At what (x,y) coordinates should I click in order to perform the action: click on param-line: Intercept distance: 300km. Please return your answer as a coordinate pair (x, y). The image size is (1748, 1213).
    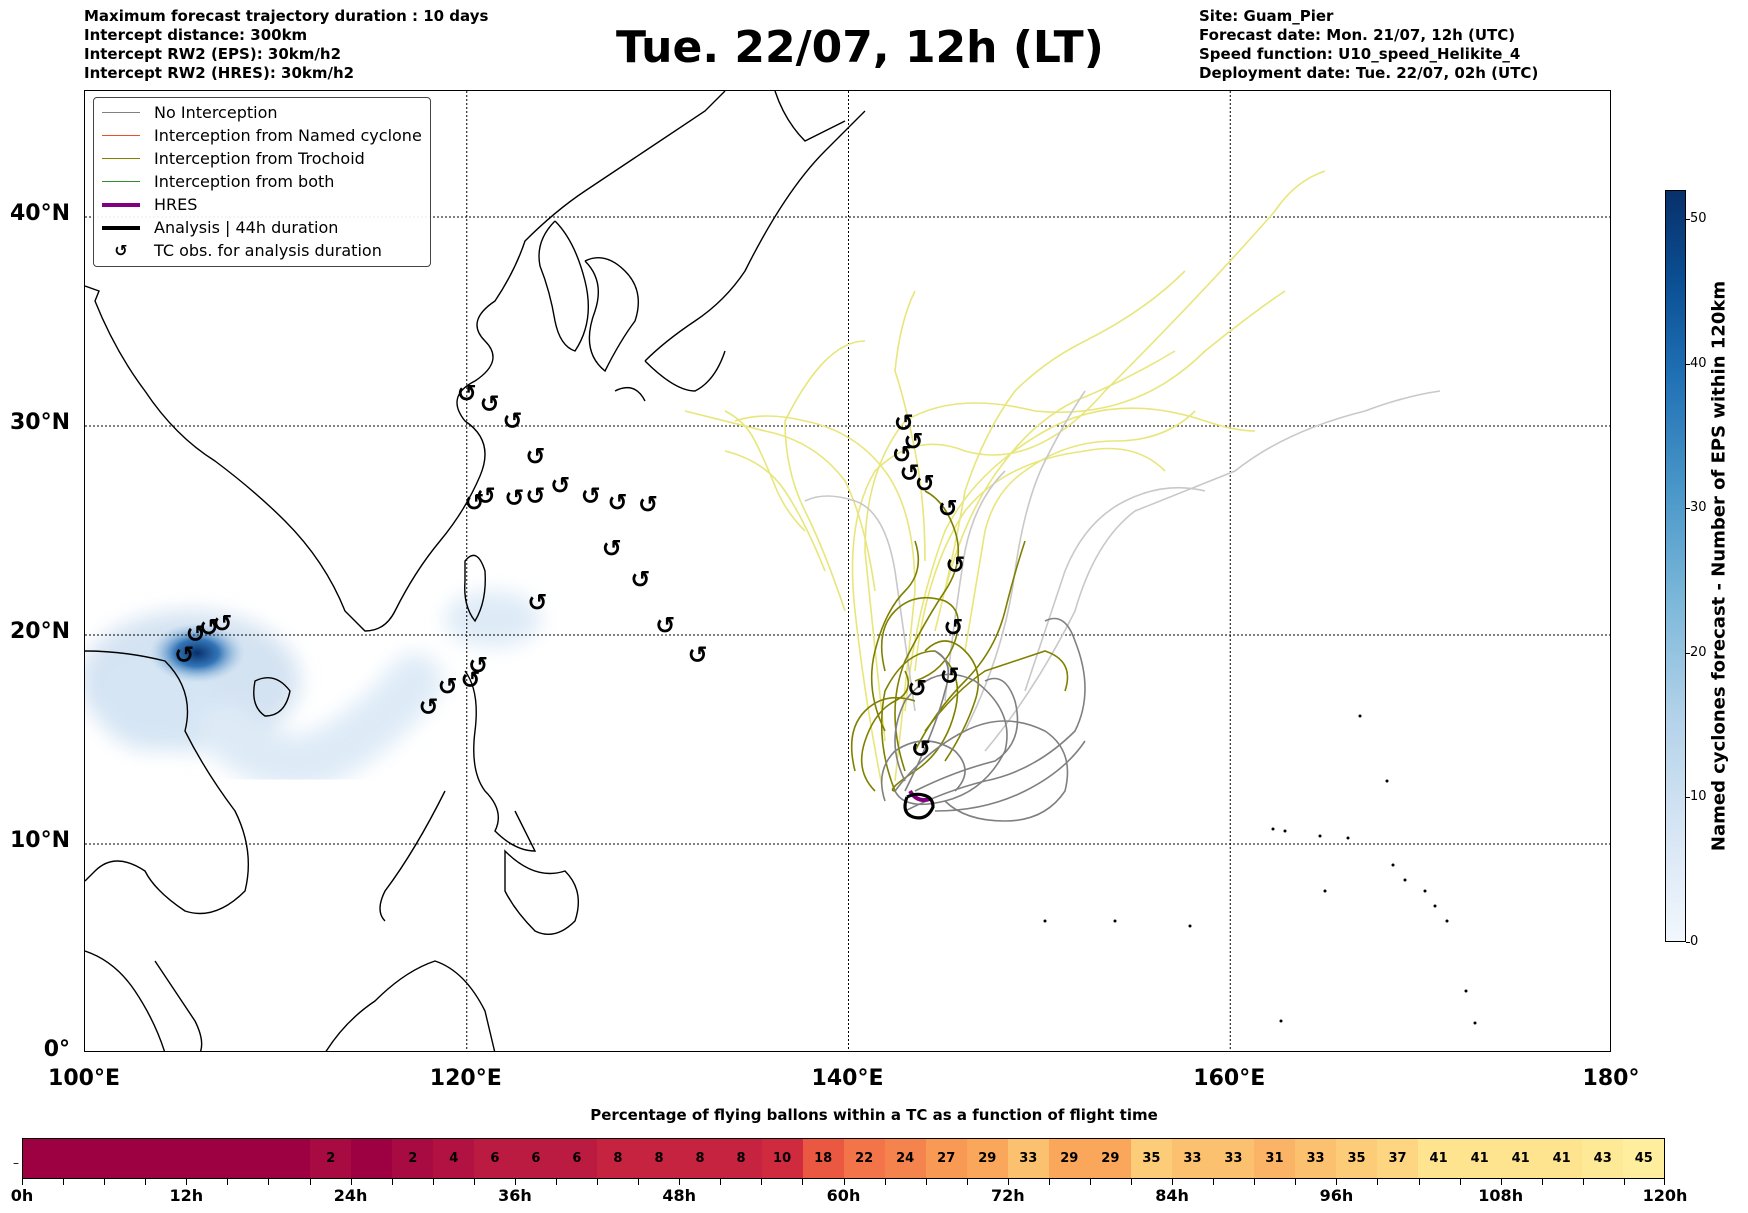
    Looking at the image, I should click on (196, 35).